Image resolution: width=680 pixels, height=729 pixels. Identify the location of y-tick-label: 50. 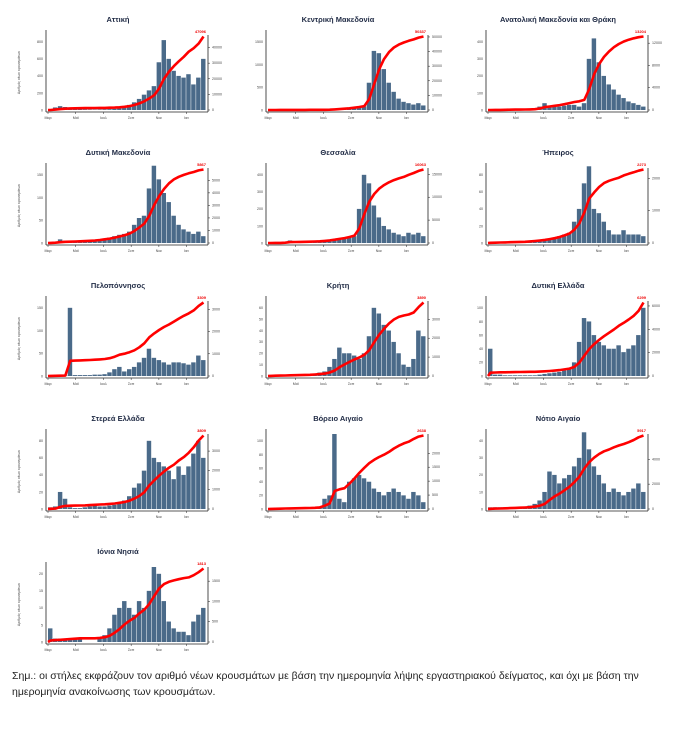
(261, 319).